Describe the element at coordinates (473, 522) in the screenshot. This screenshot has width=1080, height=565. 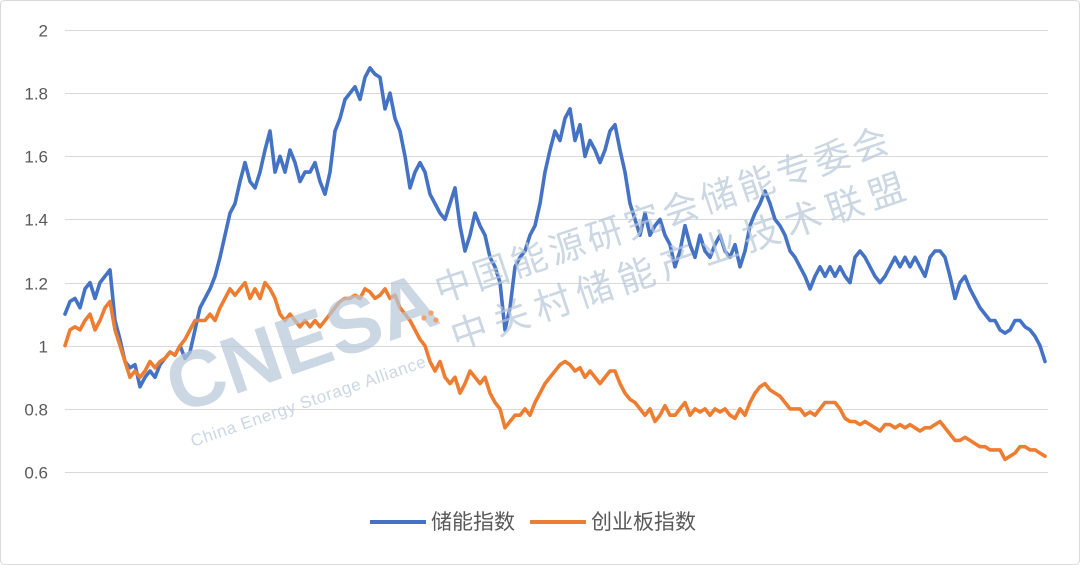
I see `legend-label: 储能指数` at that location.